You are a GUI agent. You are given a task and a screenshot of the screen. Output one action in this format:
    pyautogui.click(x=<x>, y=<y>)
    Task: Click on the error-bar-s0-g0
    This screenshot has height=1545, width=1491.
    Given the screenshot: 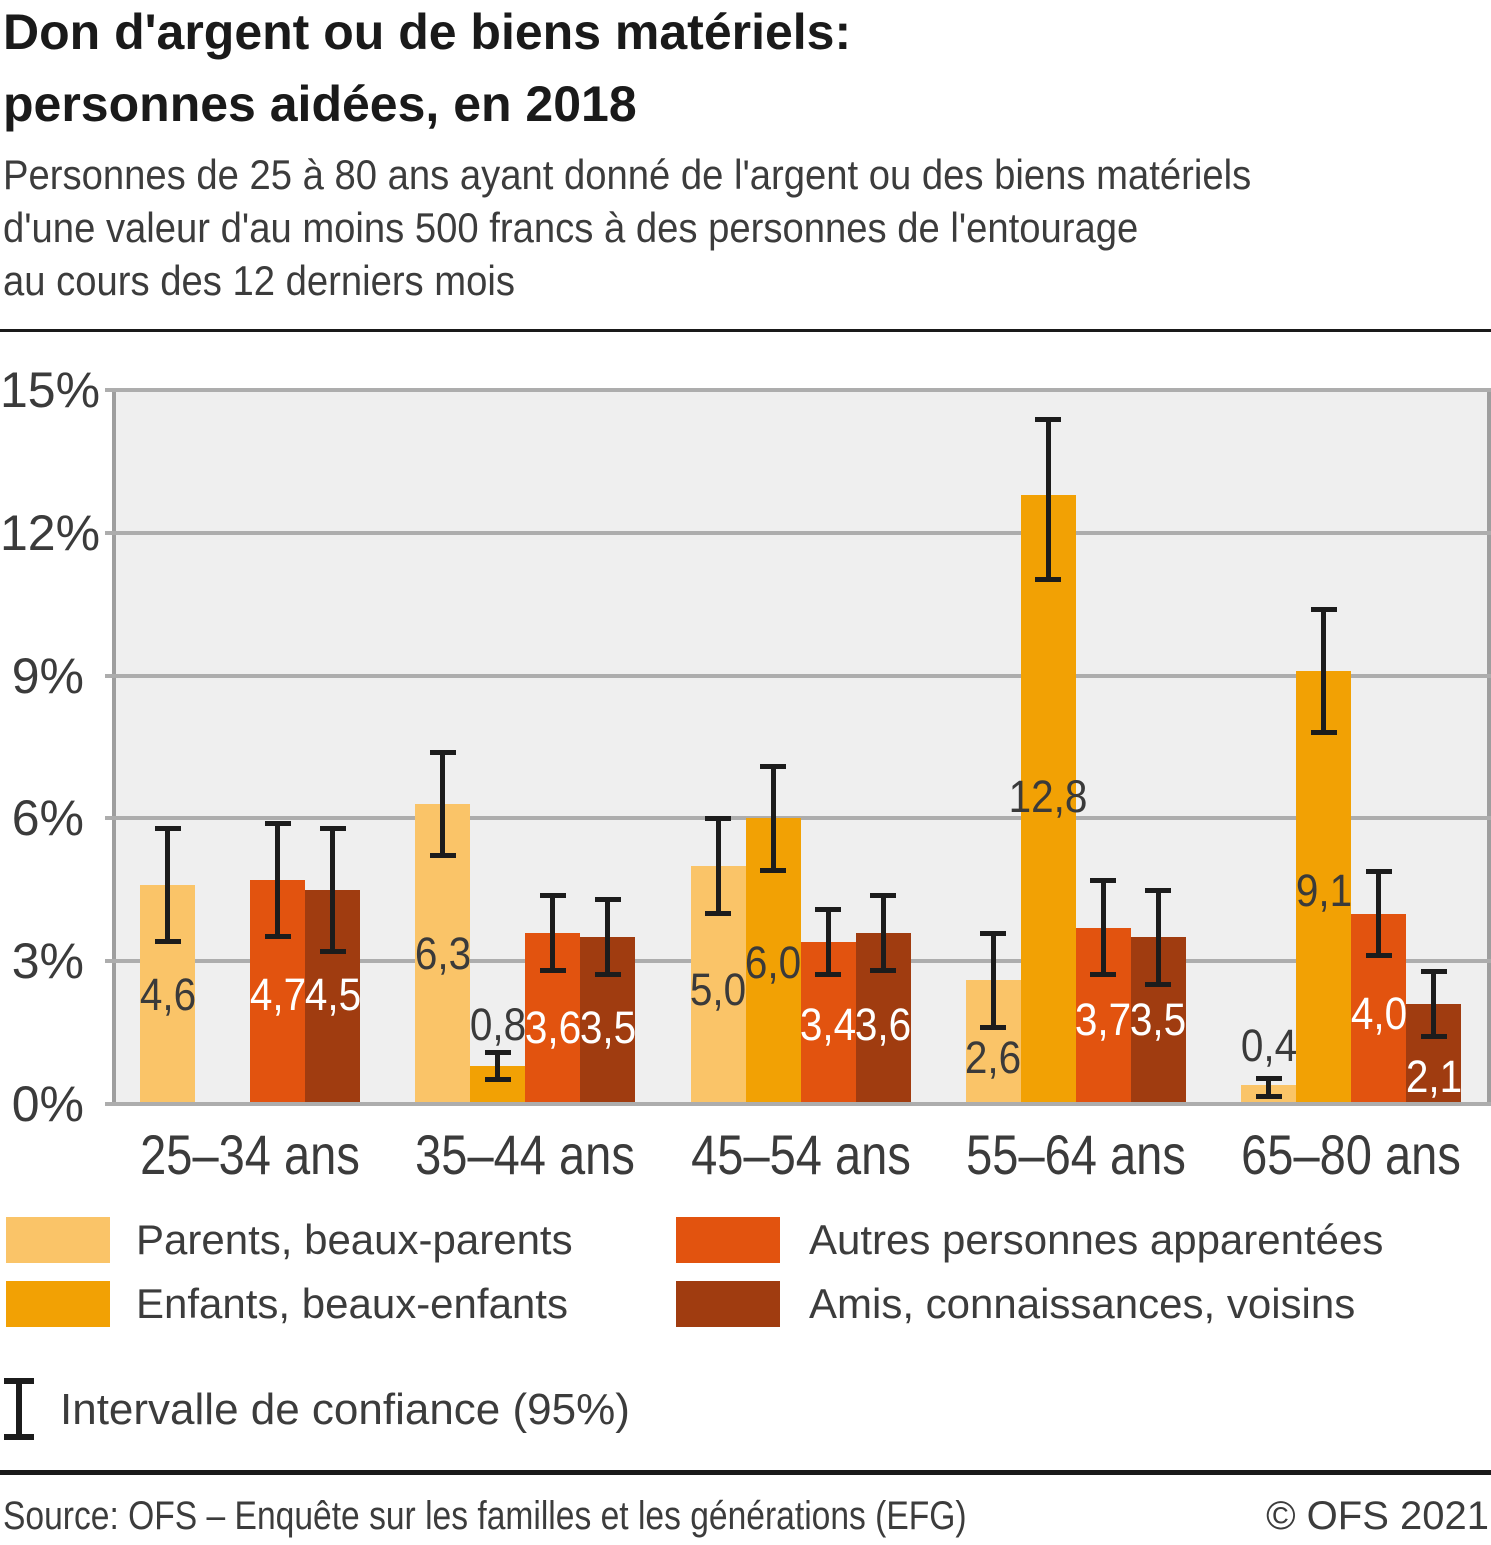 What is the action you would take?
    pyautogui.click(x=167, y=885)
    